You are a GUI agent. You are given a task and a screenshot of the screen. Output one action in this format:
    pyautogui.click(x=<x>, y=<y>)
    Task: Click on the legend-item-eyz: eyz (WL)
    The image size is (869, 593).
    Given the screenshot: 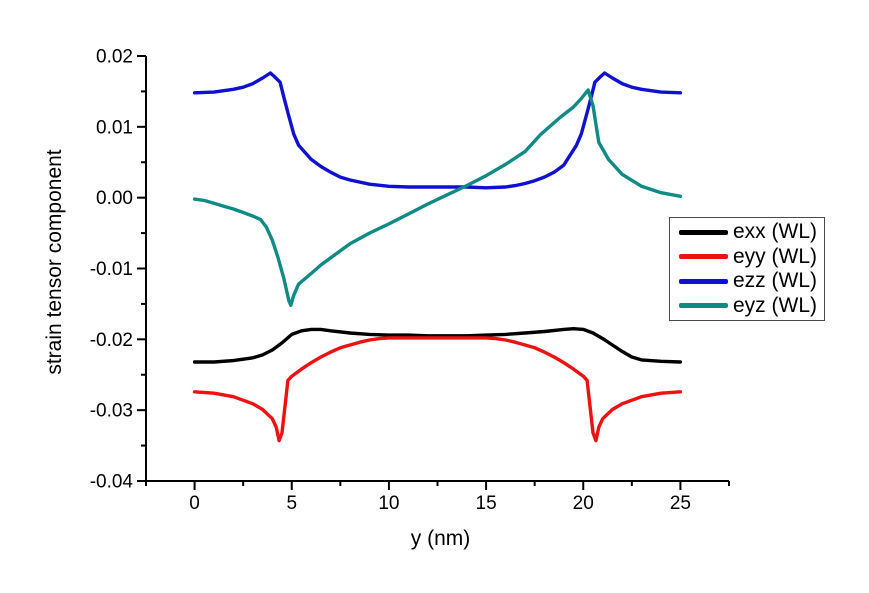 What is the action you would take?
    pyautogui.click(x=747, y=306)
    